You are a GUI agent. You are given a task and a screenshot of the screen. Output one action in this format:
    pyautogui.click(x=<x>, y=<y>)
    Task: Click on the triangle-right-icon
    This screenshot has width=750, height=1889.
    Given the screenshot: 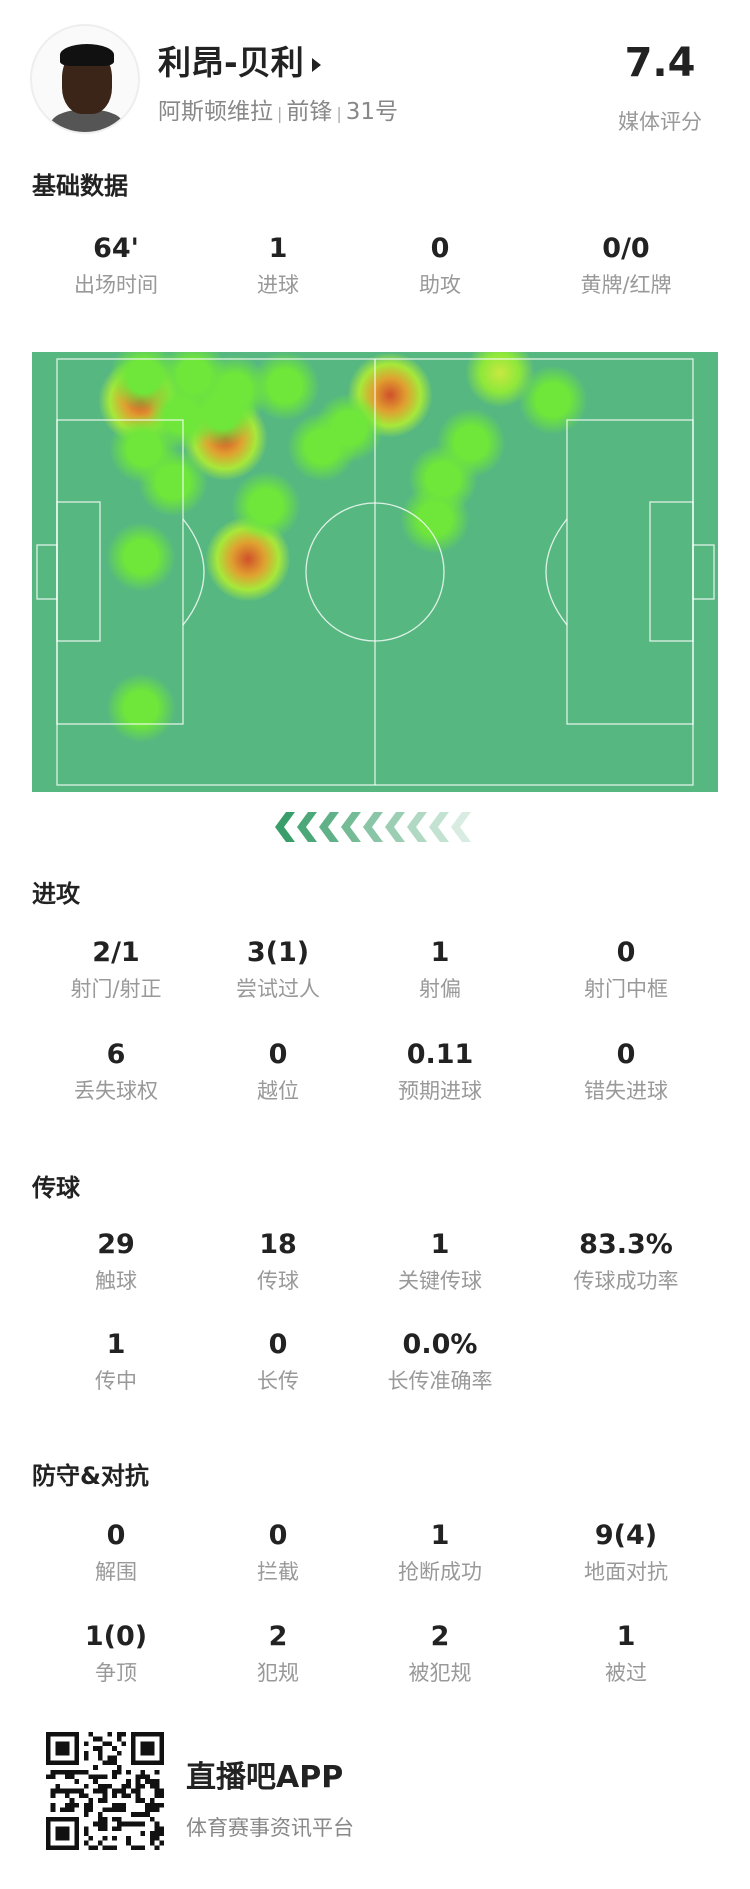 What is the action you would take?
    pyautogui.click(x=316, y=64)
    